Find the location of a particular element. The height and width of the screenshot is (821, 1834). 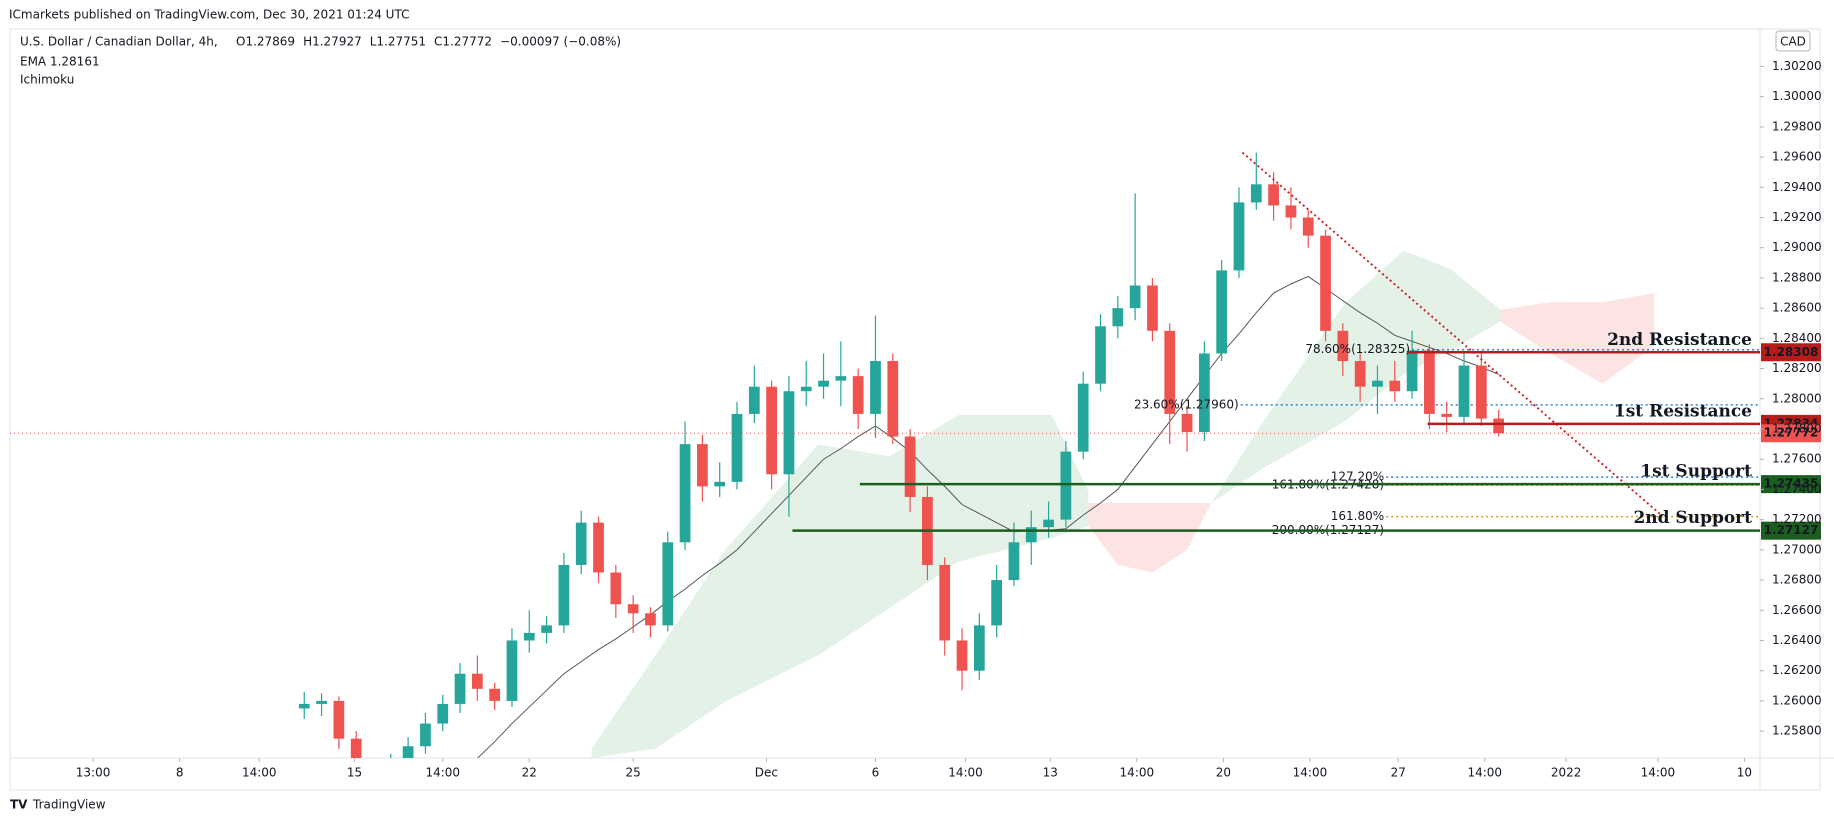

x-tick-label: 27 is located at coordinates (1398, 773).